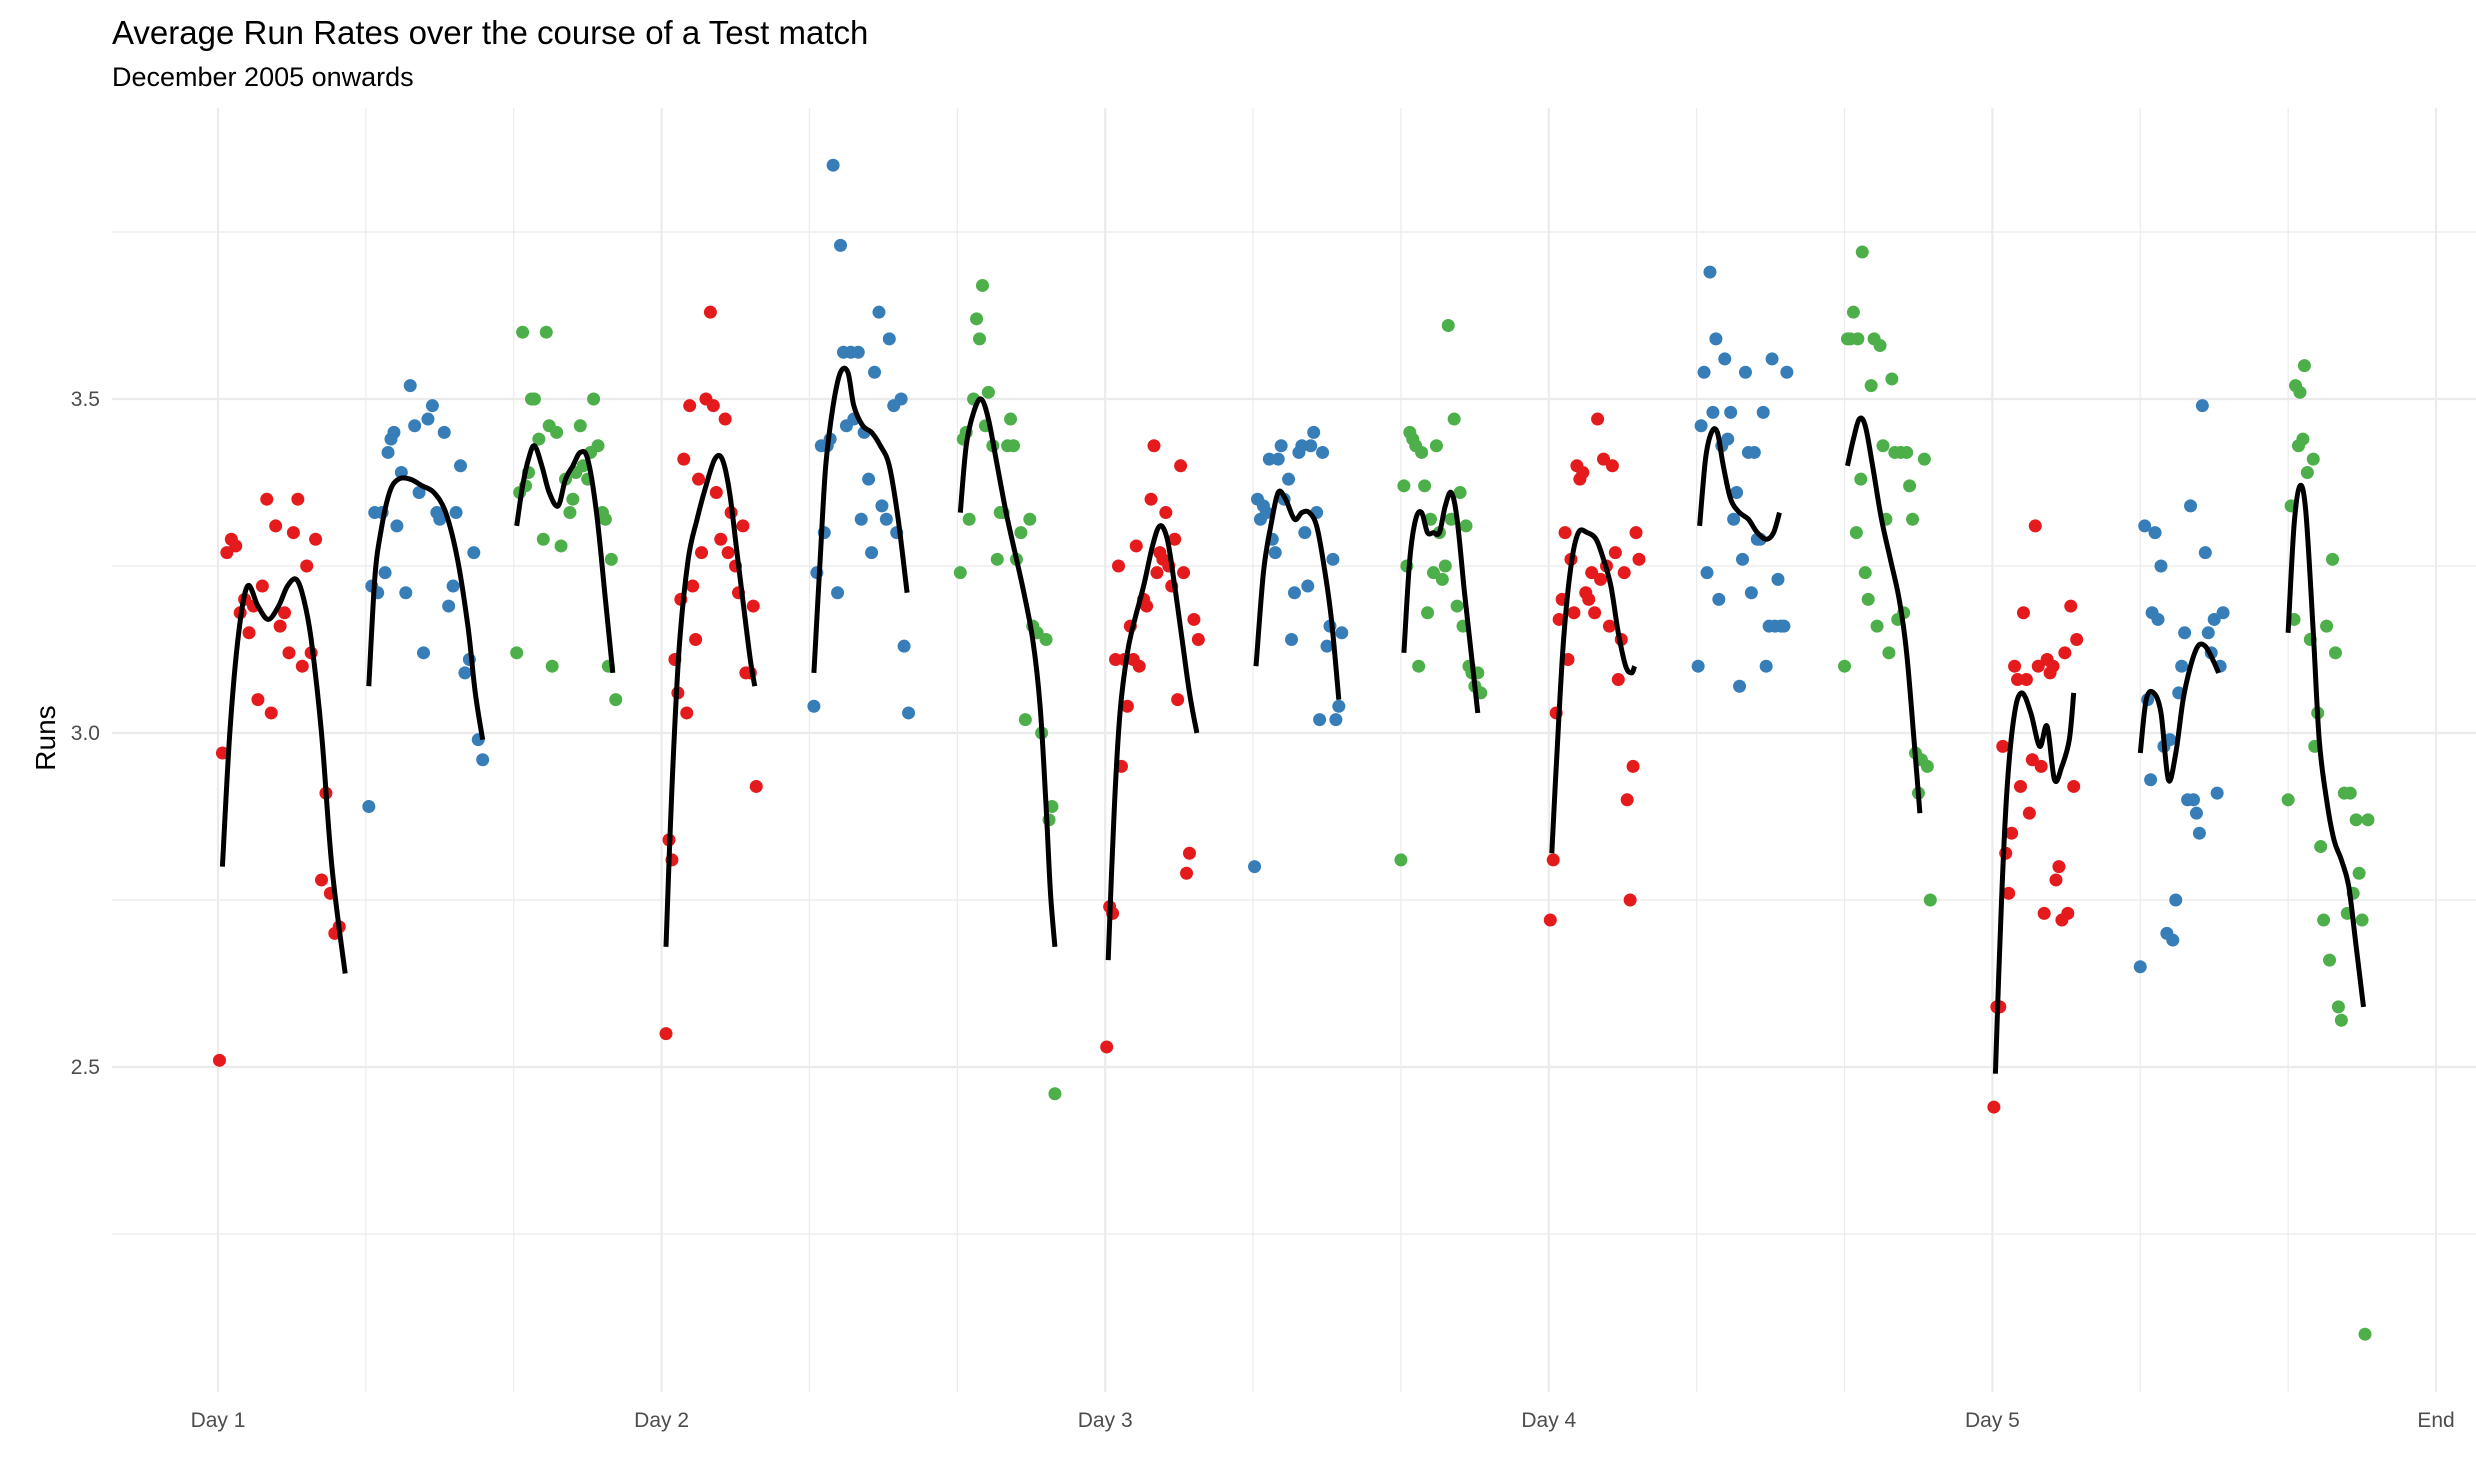  What do you see at coordinates (263, 77) in the screenshot?
I see `chart-subtitle: December 2005 onwards` at bounding box center [263, 77].